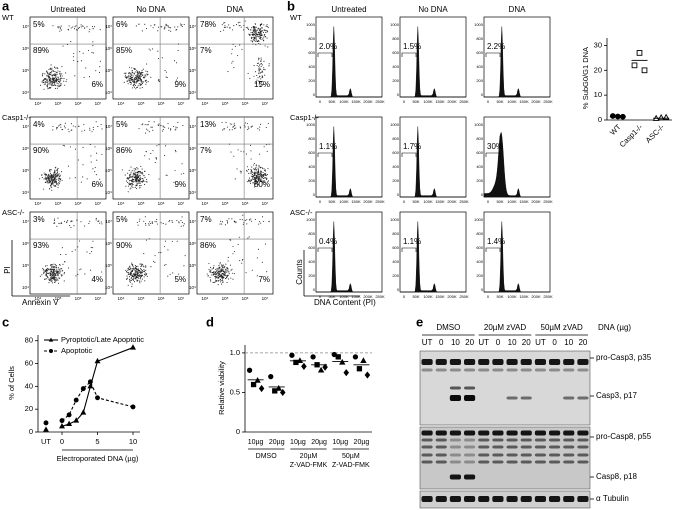 This screenshot has height=510, width=685. What do you see at coordinates (25, 243) in the screenshot?
I see `axis-tick-label: 10⁶` at bounding box center [25, 243].